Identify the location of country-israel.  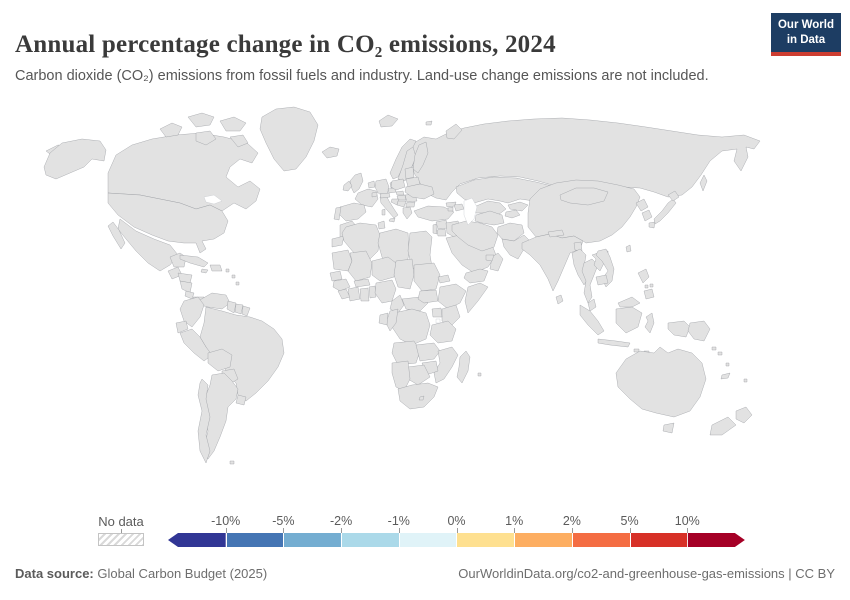
(435, 229).